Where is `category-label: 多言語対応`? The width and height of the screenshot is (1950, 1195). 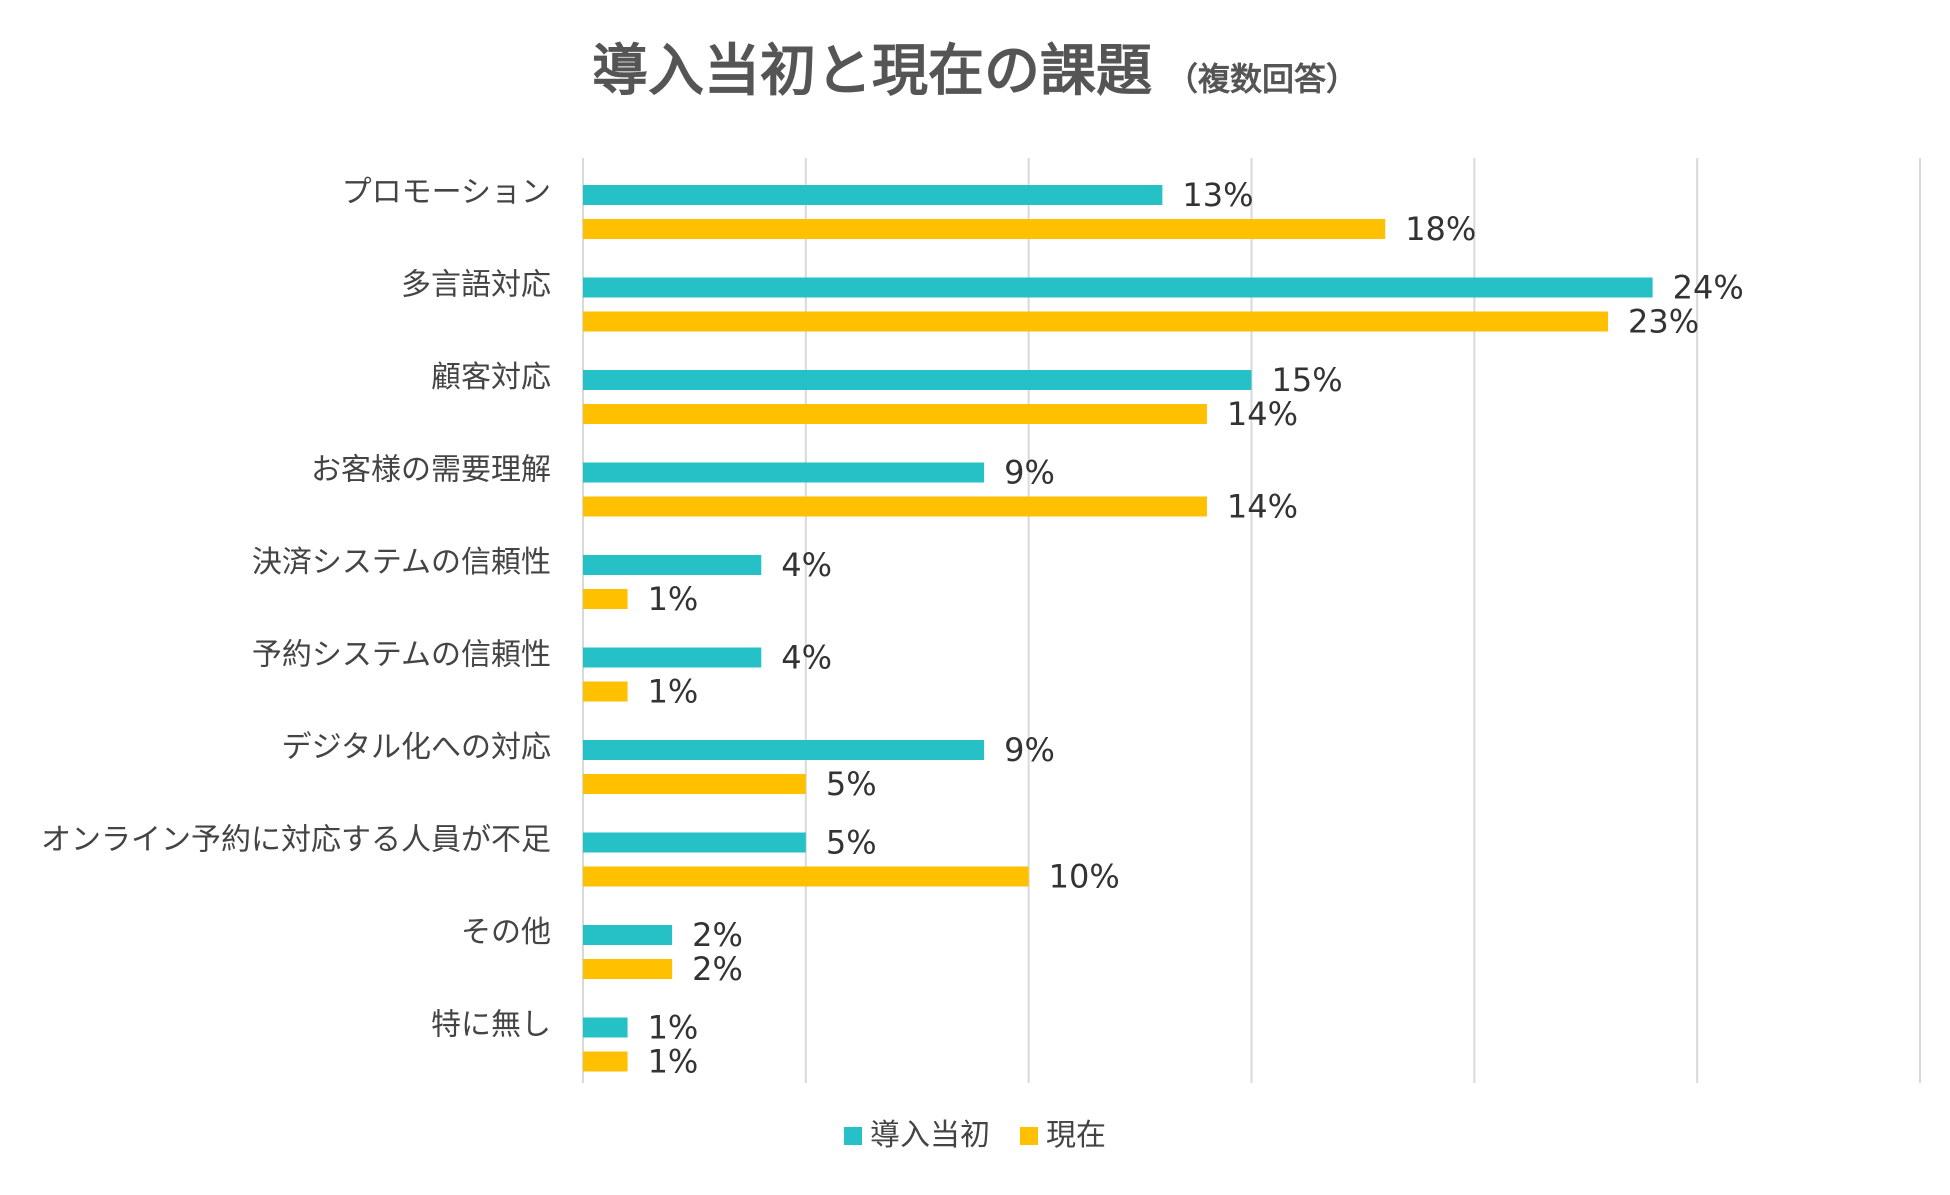 category-label: 多言語対応 is located at coordinates (476, 285).